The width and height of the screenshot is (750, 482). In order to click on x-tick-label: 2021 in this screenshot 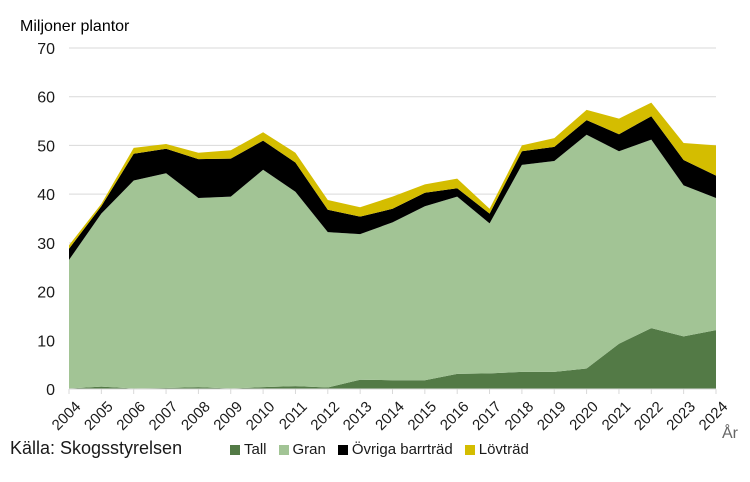, I will do `click(617, 416)`.